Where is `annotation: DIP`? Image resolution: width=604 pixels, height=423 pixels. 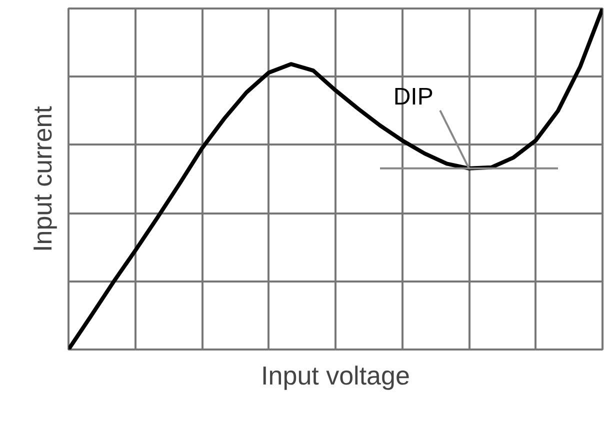 annotation: DIP is located at coordinates (413, 96).